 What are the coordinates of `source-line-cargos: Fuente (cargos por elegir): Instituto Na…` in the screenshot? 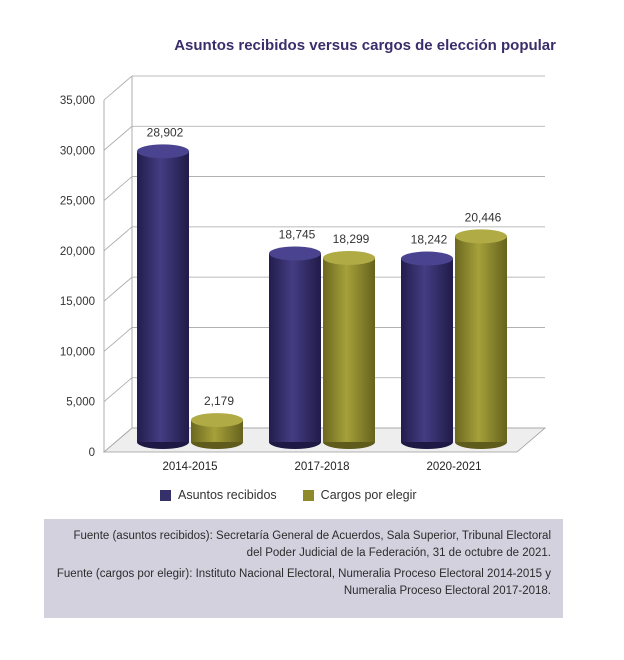 It's located at (303, 582).